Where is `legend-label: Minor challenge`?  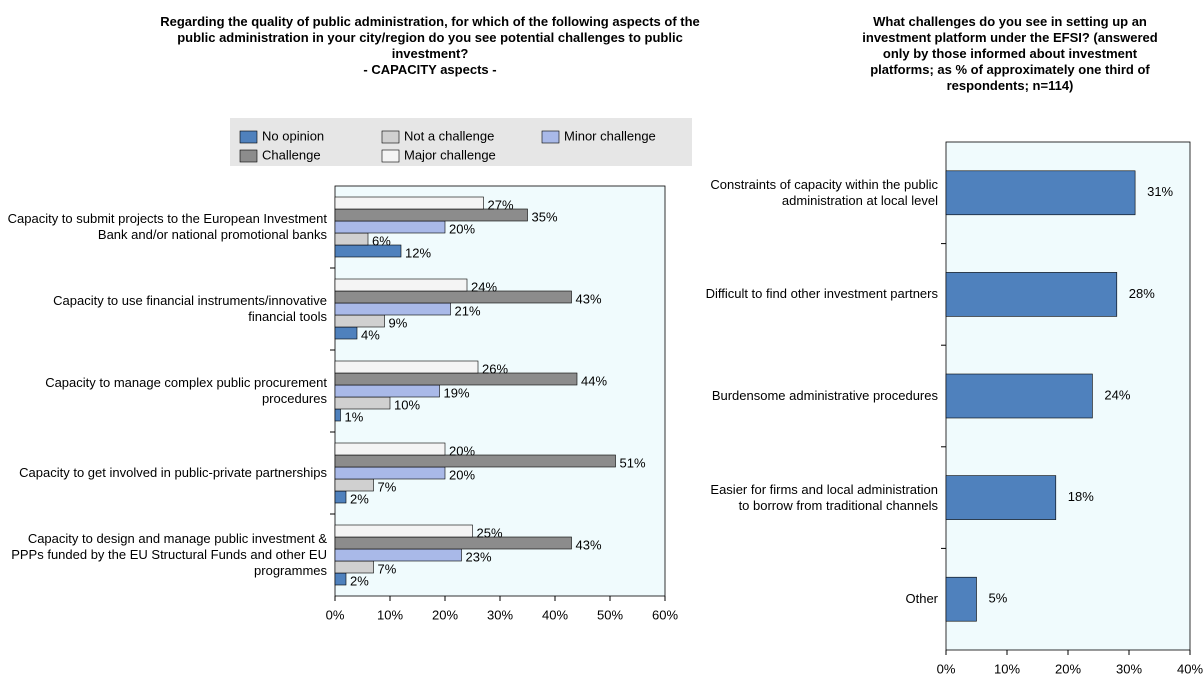 legend-label: Minor challenge is located at coordinates (610, 135).